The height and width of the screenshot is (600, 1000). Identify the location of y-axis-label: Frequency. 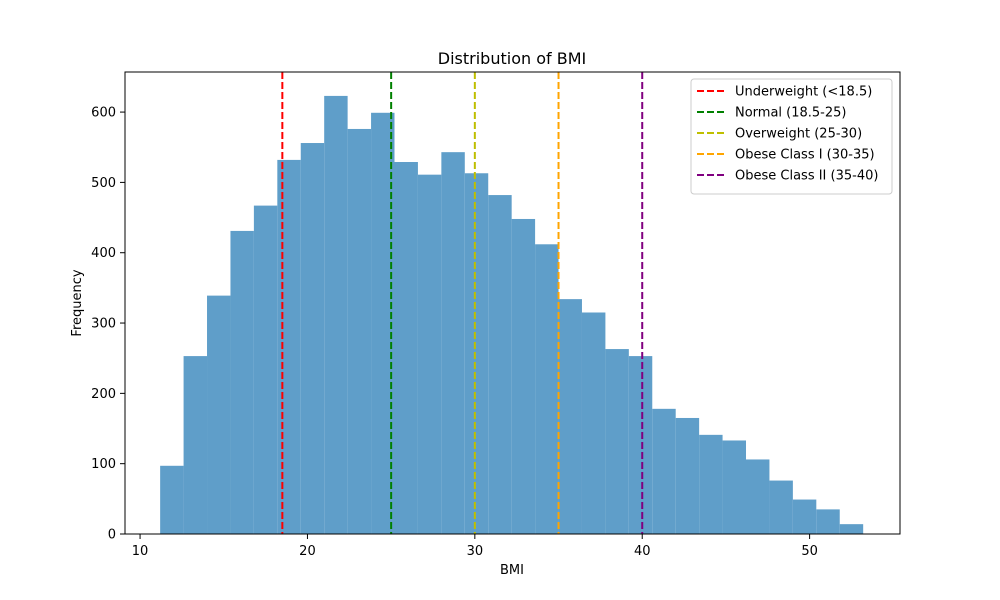
(77, 302).